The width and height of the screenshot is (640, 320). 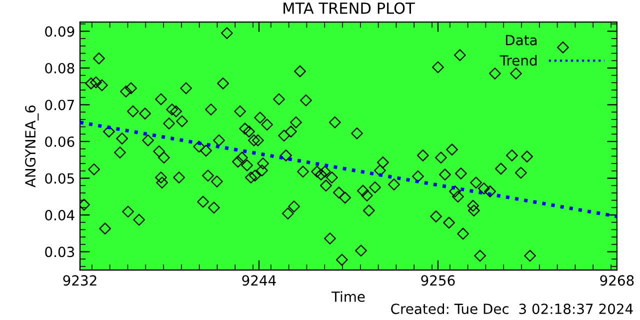 I want to click on x-tick-label: 9244, so click(x=259, y=280).